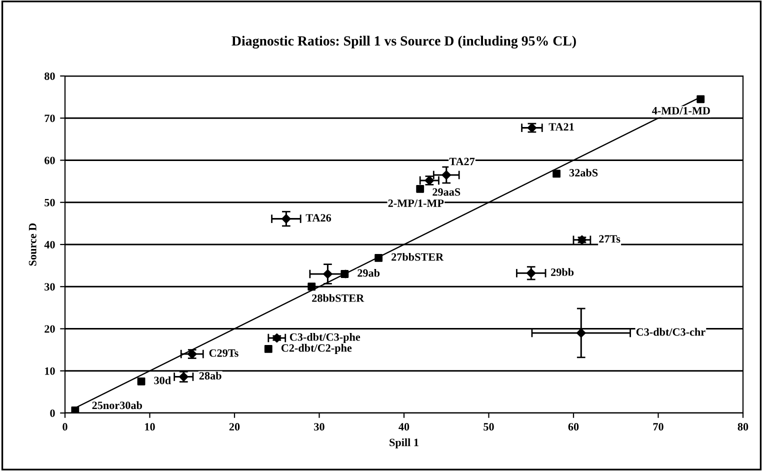 This screenshot has height=471, width=763. What do you see at coordinates (32, 244) in the screenshot?
I see `y-axis-title: Source D` at bounding box center [32, 244].